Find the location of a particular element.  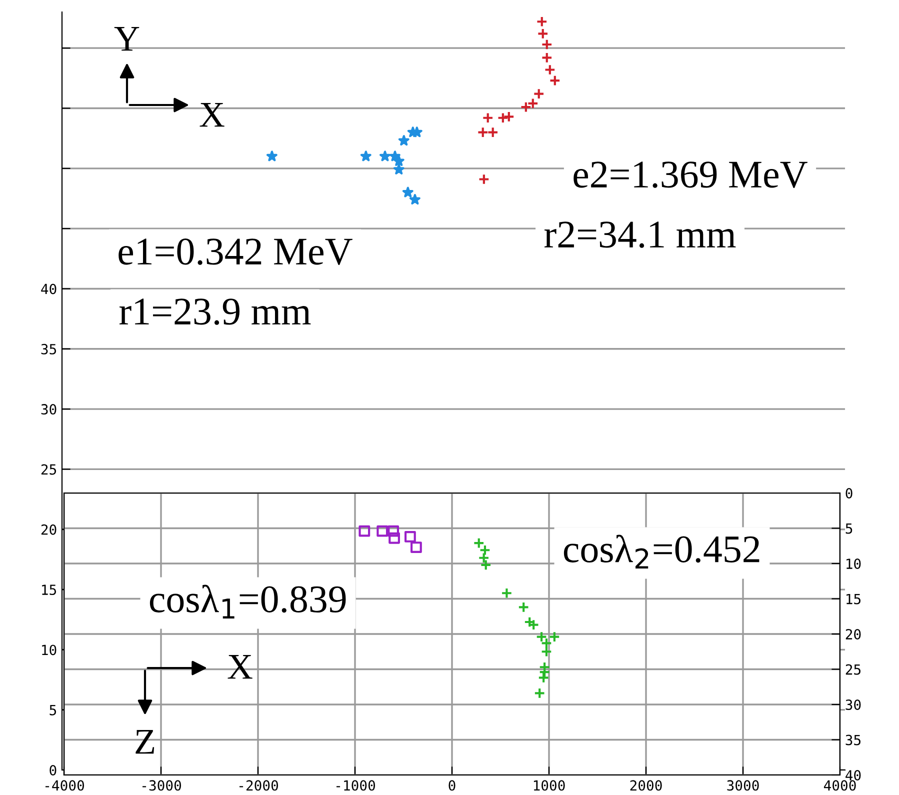

annotation: e2=1.369 MeV is located at coordinates (691, 175).